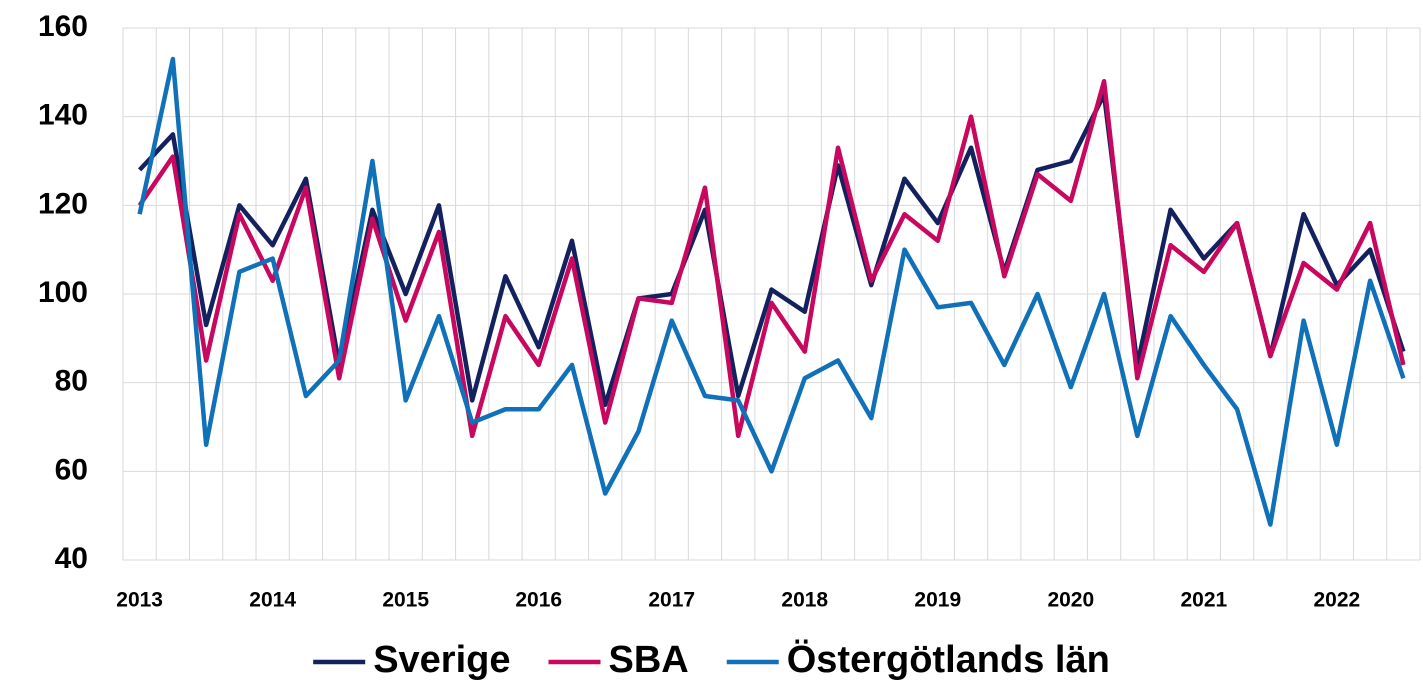  I want to click on legend-label: Sverige, so click(441, 660).